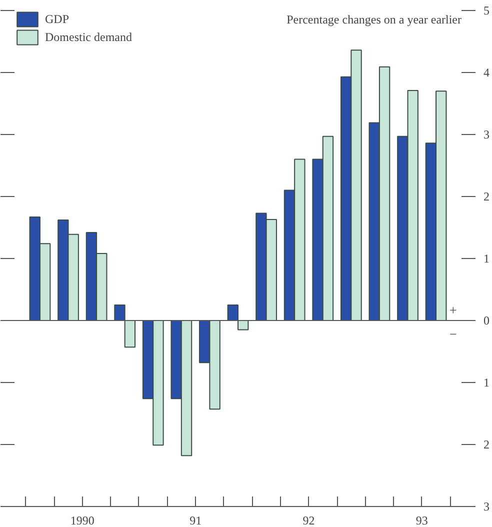 This screenshot has height=527, width=492. What do you see at coordinates (453, 310) in the screenshot?
I see `annotation: +` at bounding box center [453, 310].